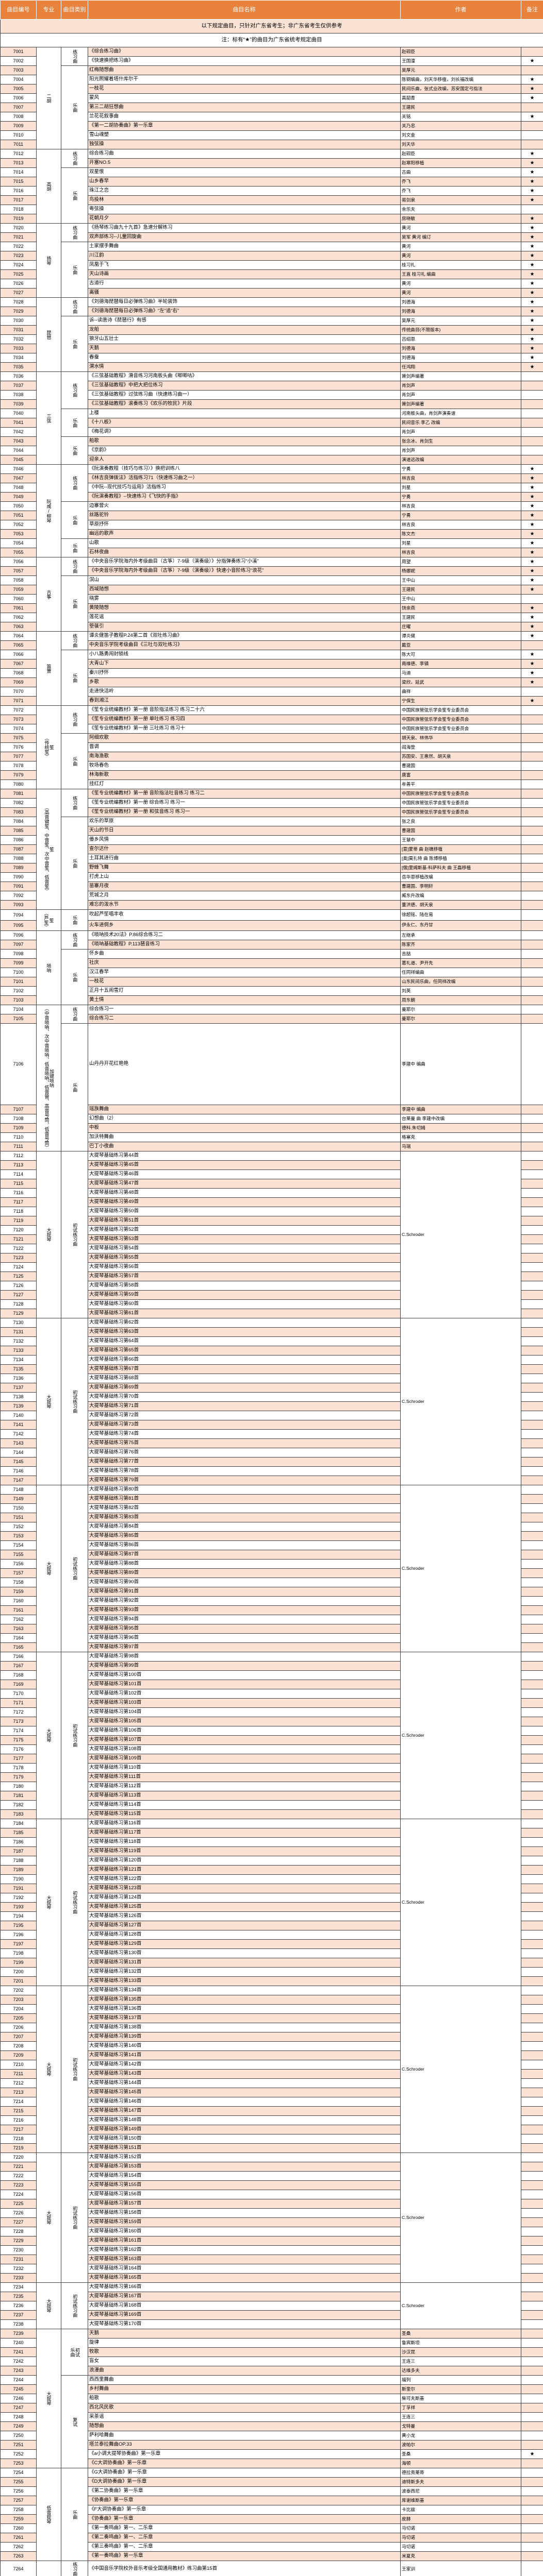 This screenshot has width=543, height=2576. I want to click on cell-author: 张念冰、肖剑生, so click(460, 441).